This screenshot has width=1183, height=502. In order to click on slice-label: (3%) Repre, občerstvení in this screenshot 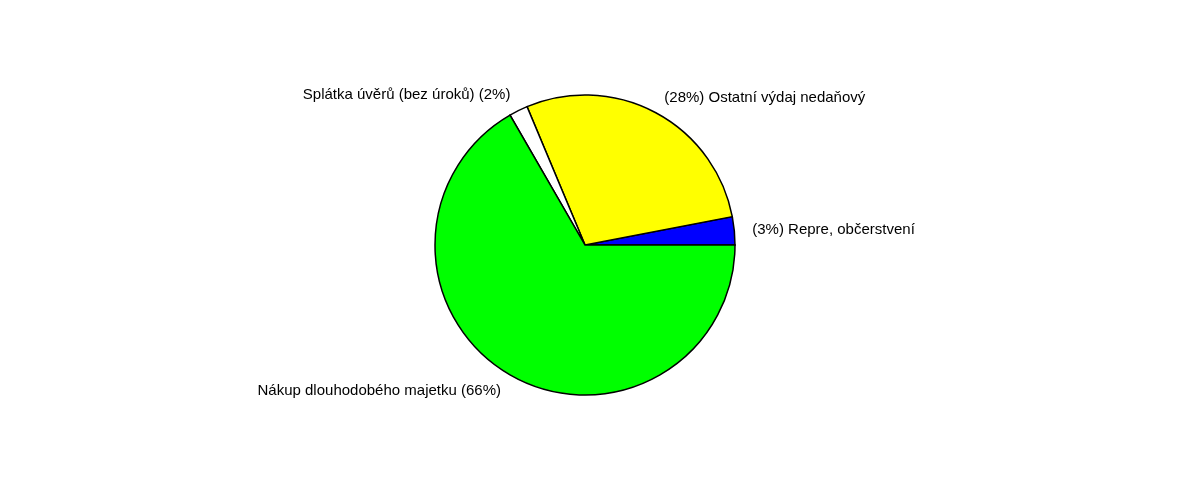, I will do `click(834, 229)`.